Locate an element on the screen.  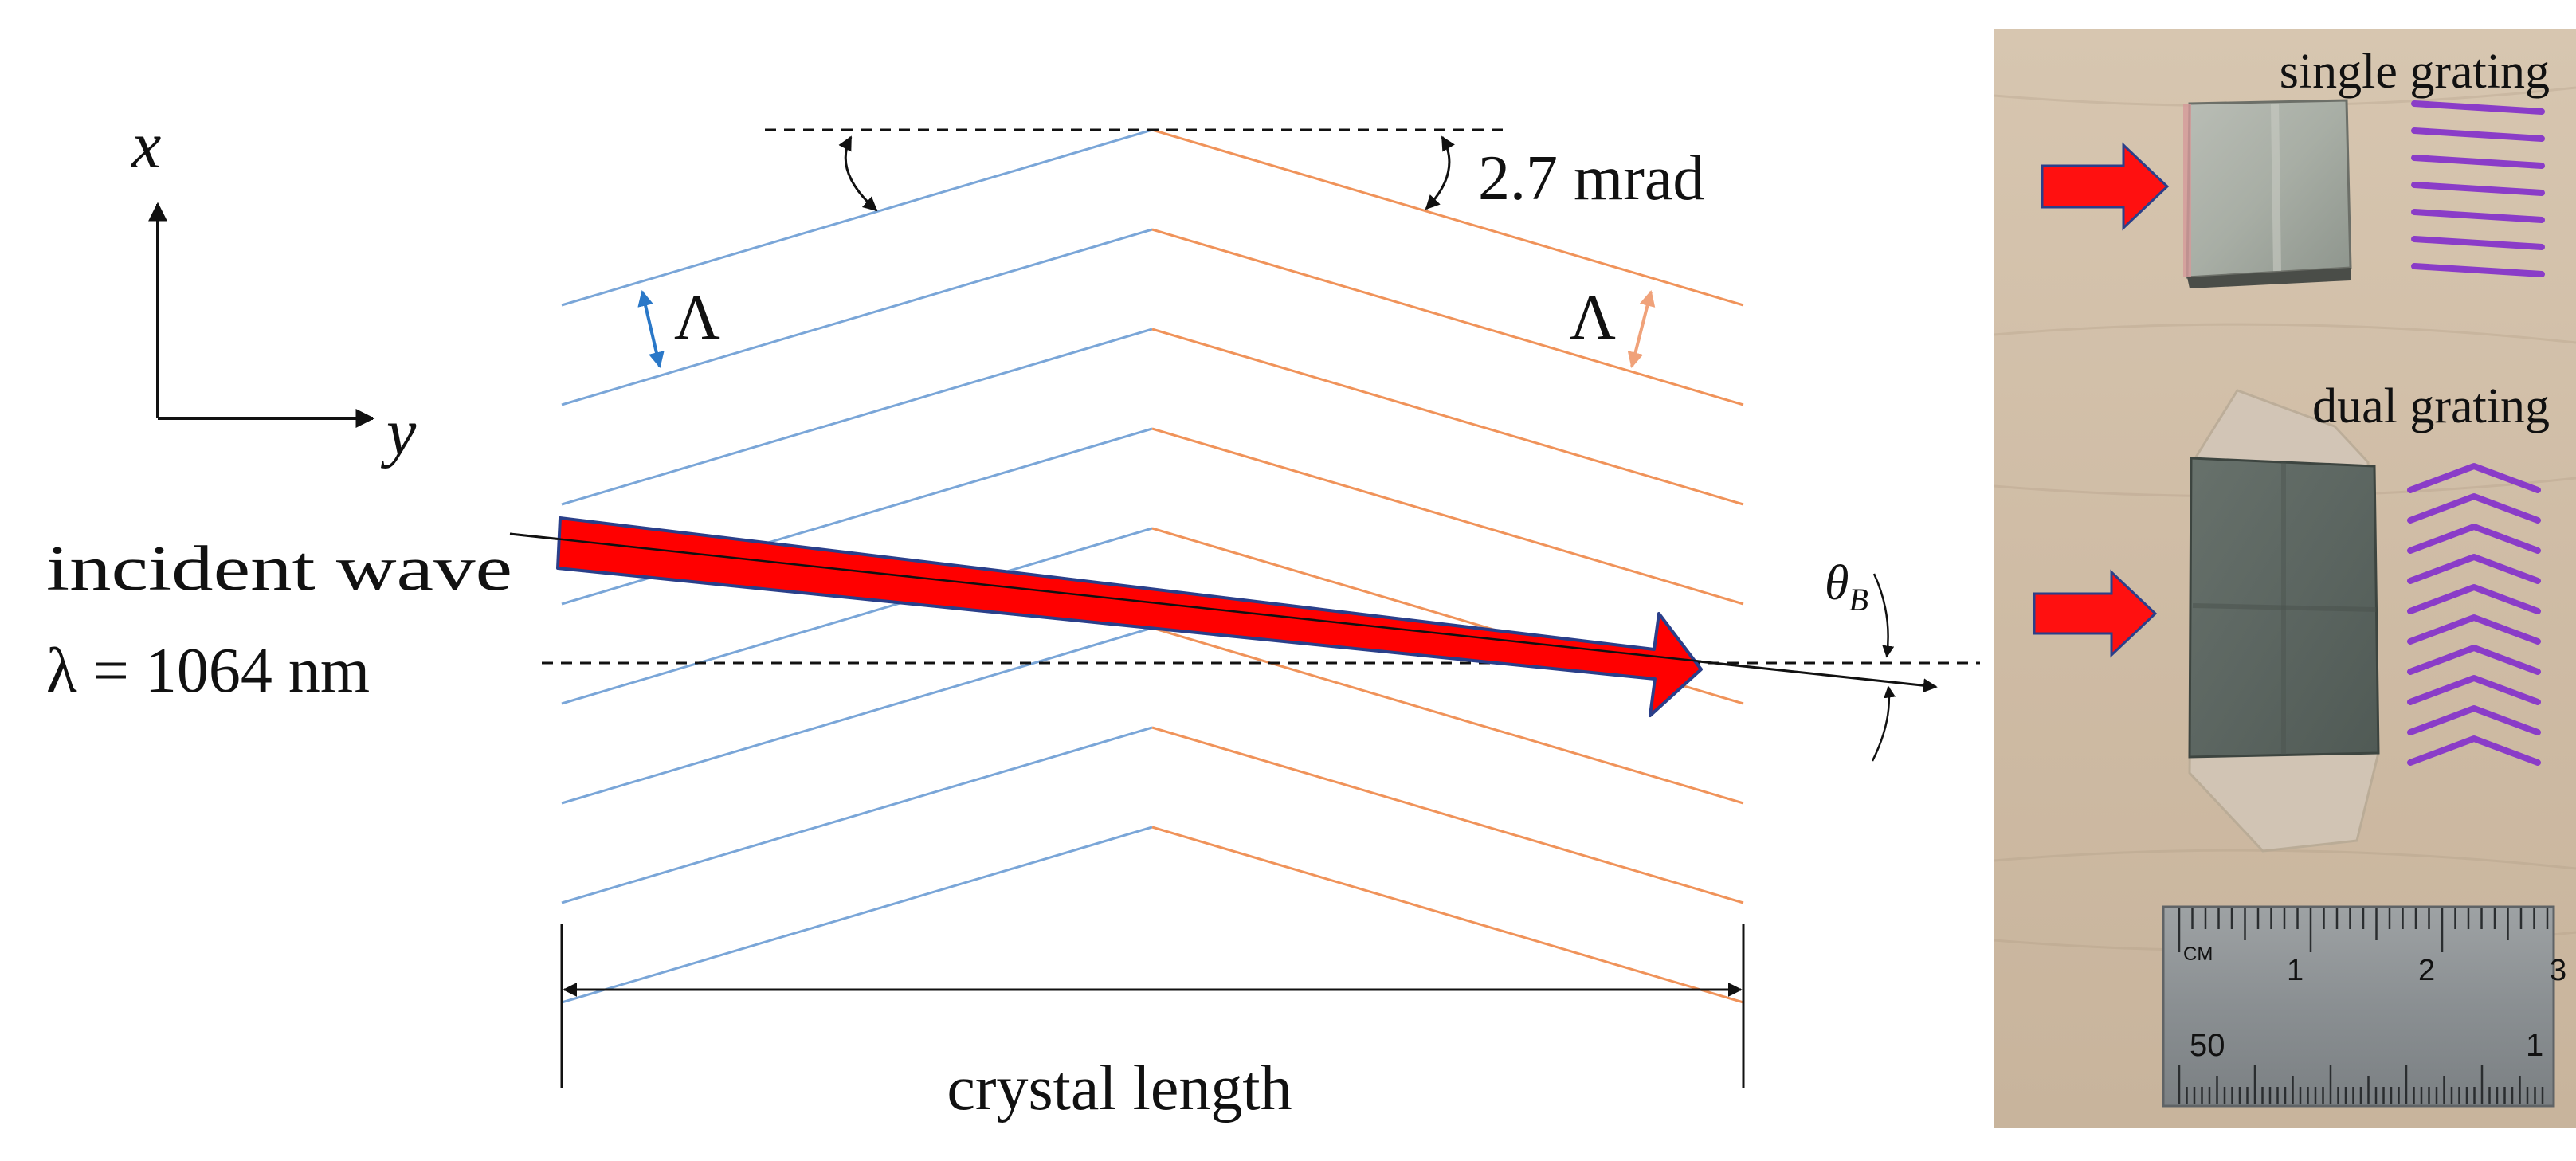
ruler-top-number: 3 is located at coordinates (2558, 971).